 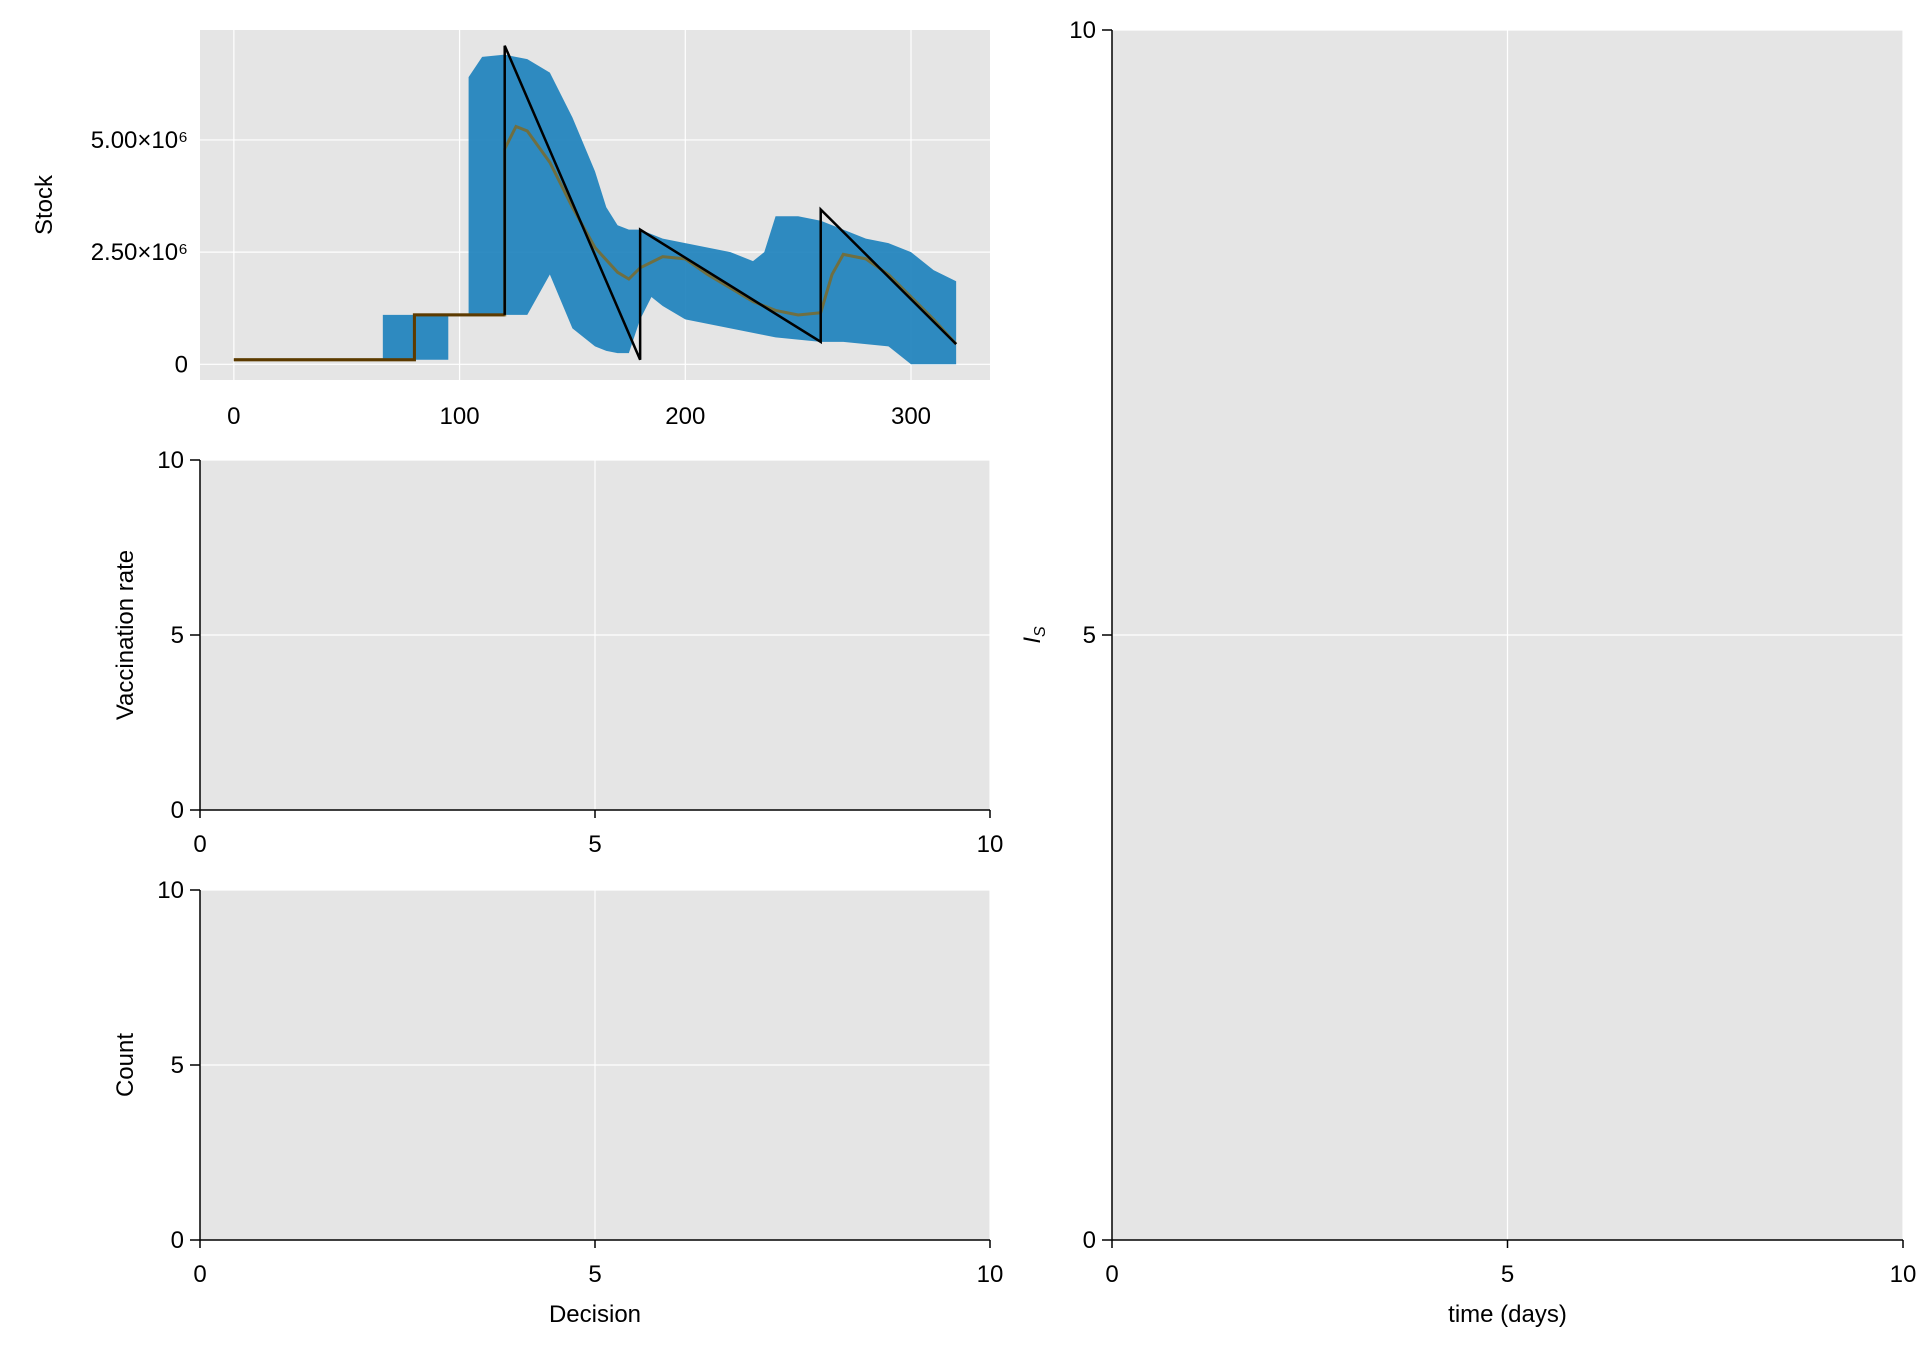 What do you see at coordinates (233, 416) in the screenshot?
I see `stock-x-tick-label: 0` at bounding box center [233, 416].